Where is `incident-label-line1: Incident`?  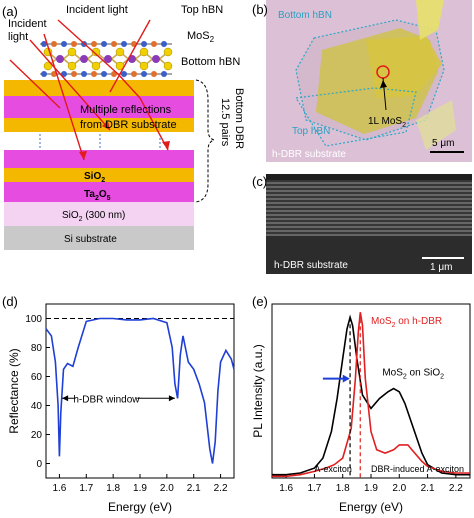
incident-label-line1: Incident is located at coordinates (27, 24).